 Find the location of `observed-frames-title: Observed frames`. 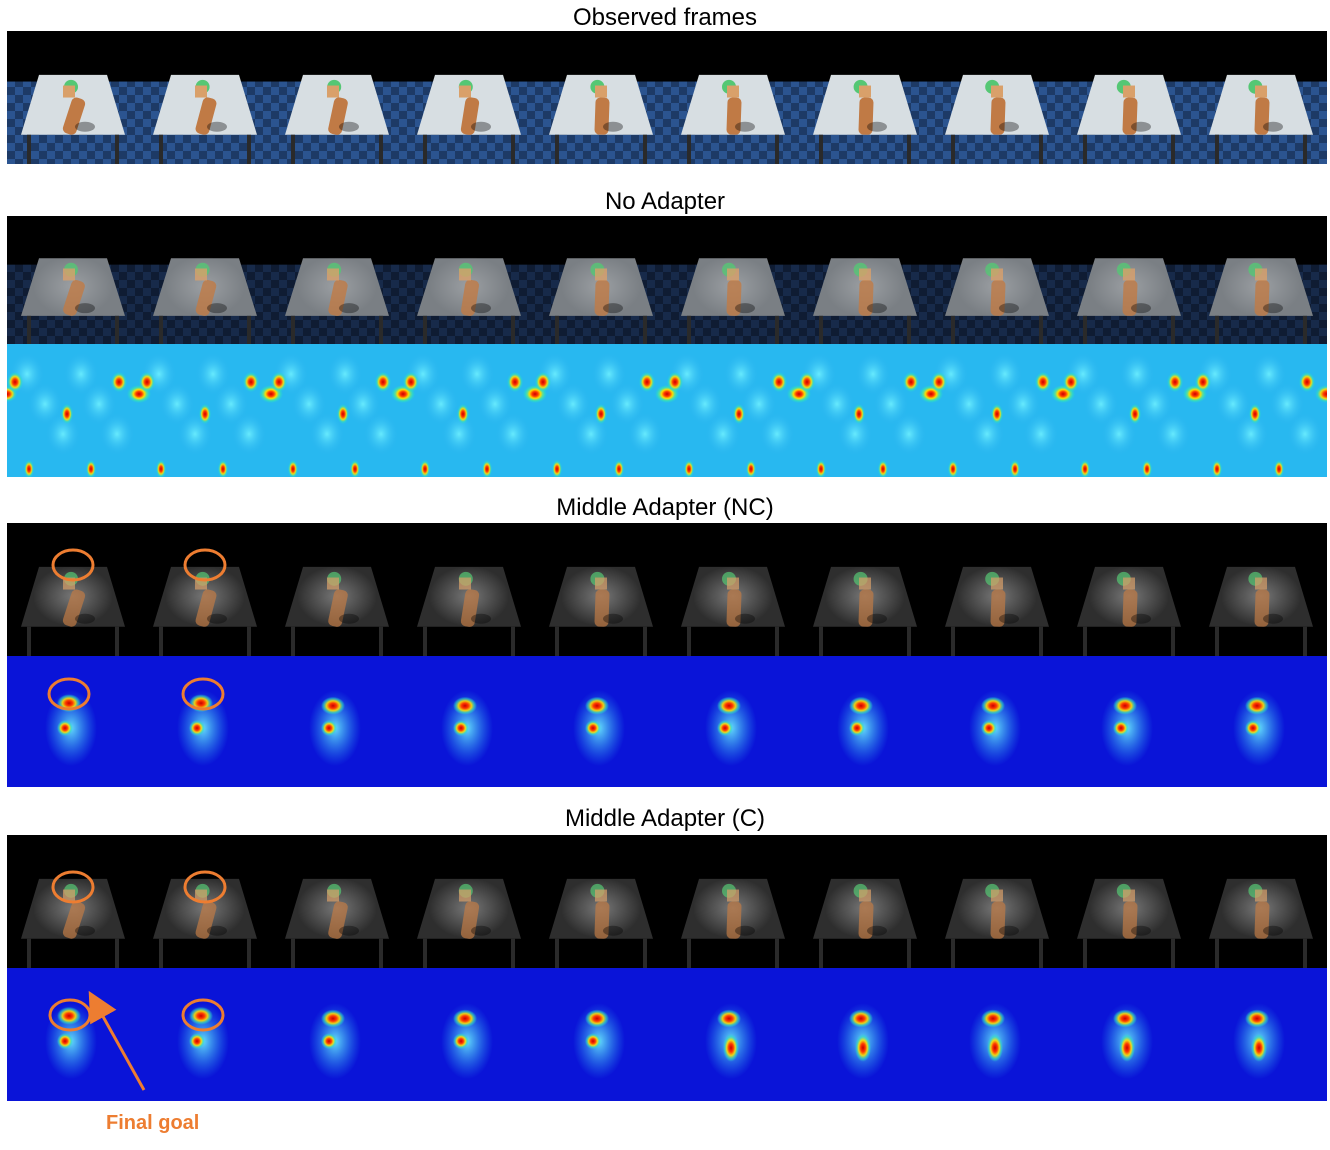

observed-frames-title: Observed frames is located at coordinates (665, 17).